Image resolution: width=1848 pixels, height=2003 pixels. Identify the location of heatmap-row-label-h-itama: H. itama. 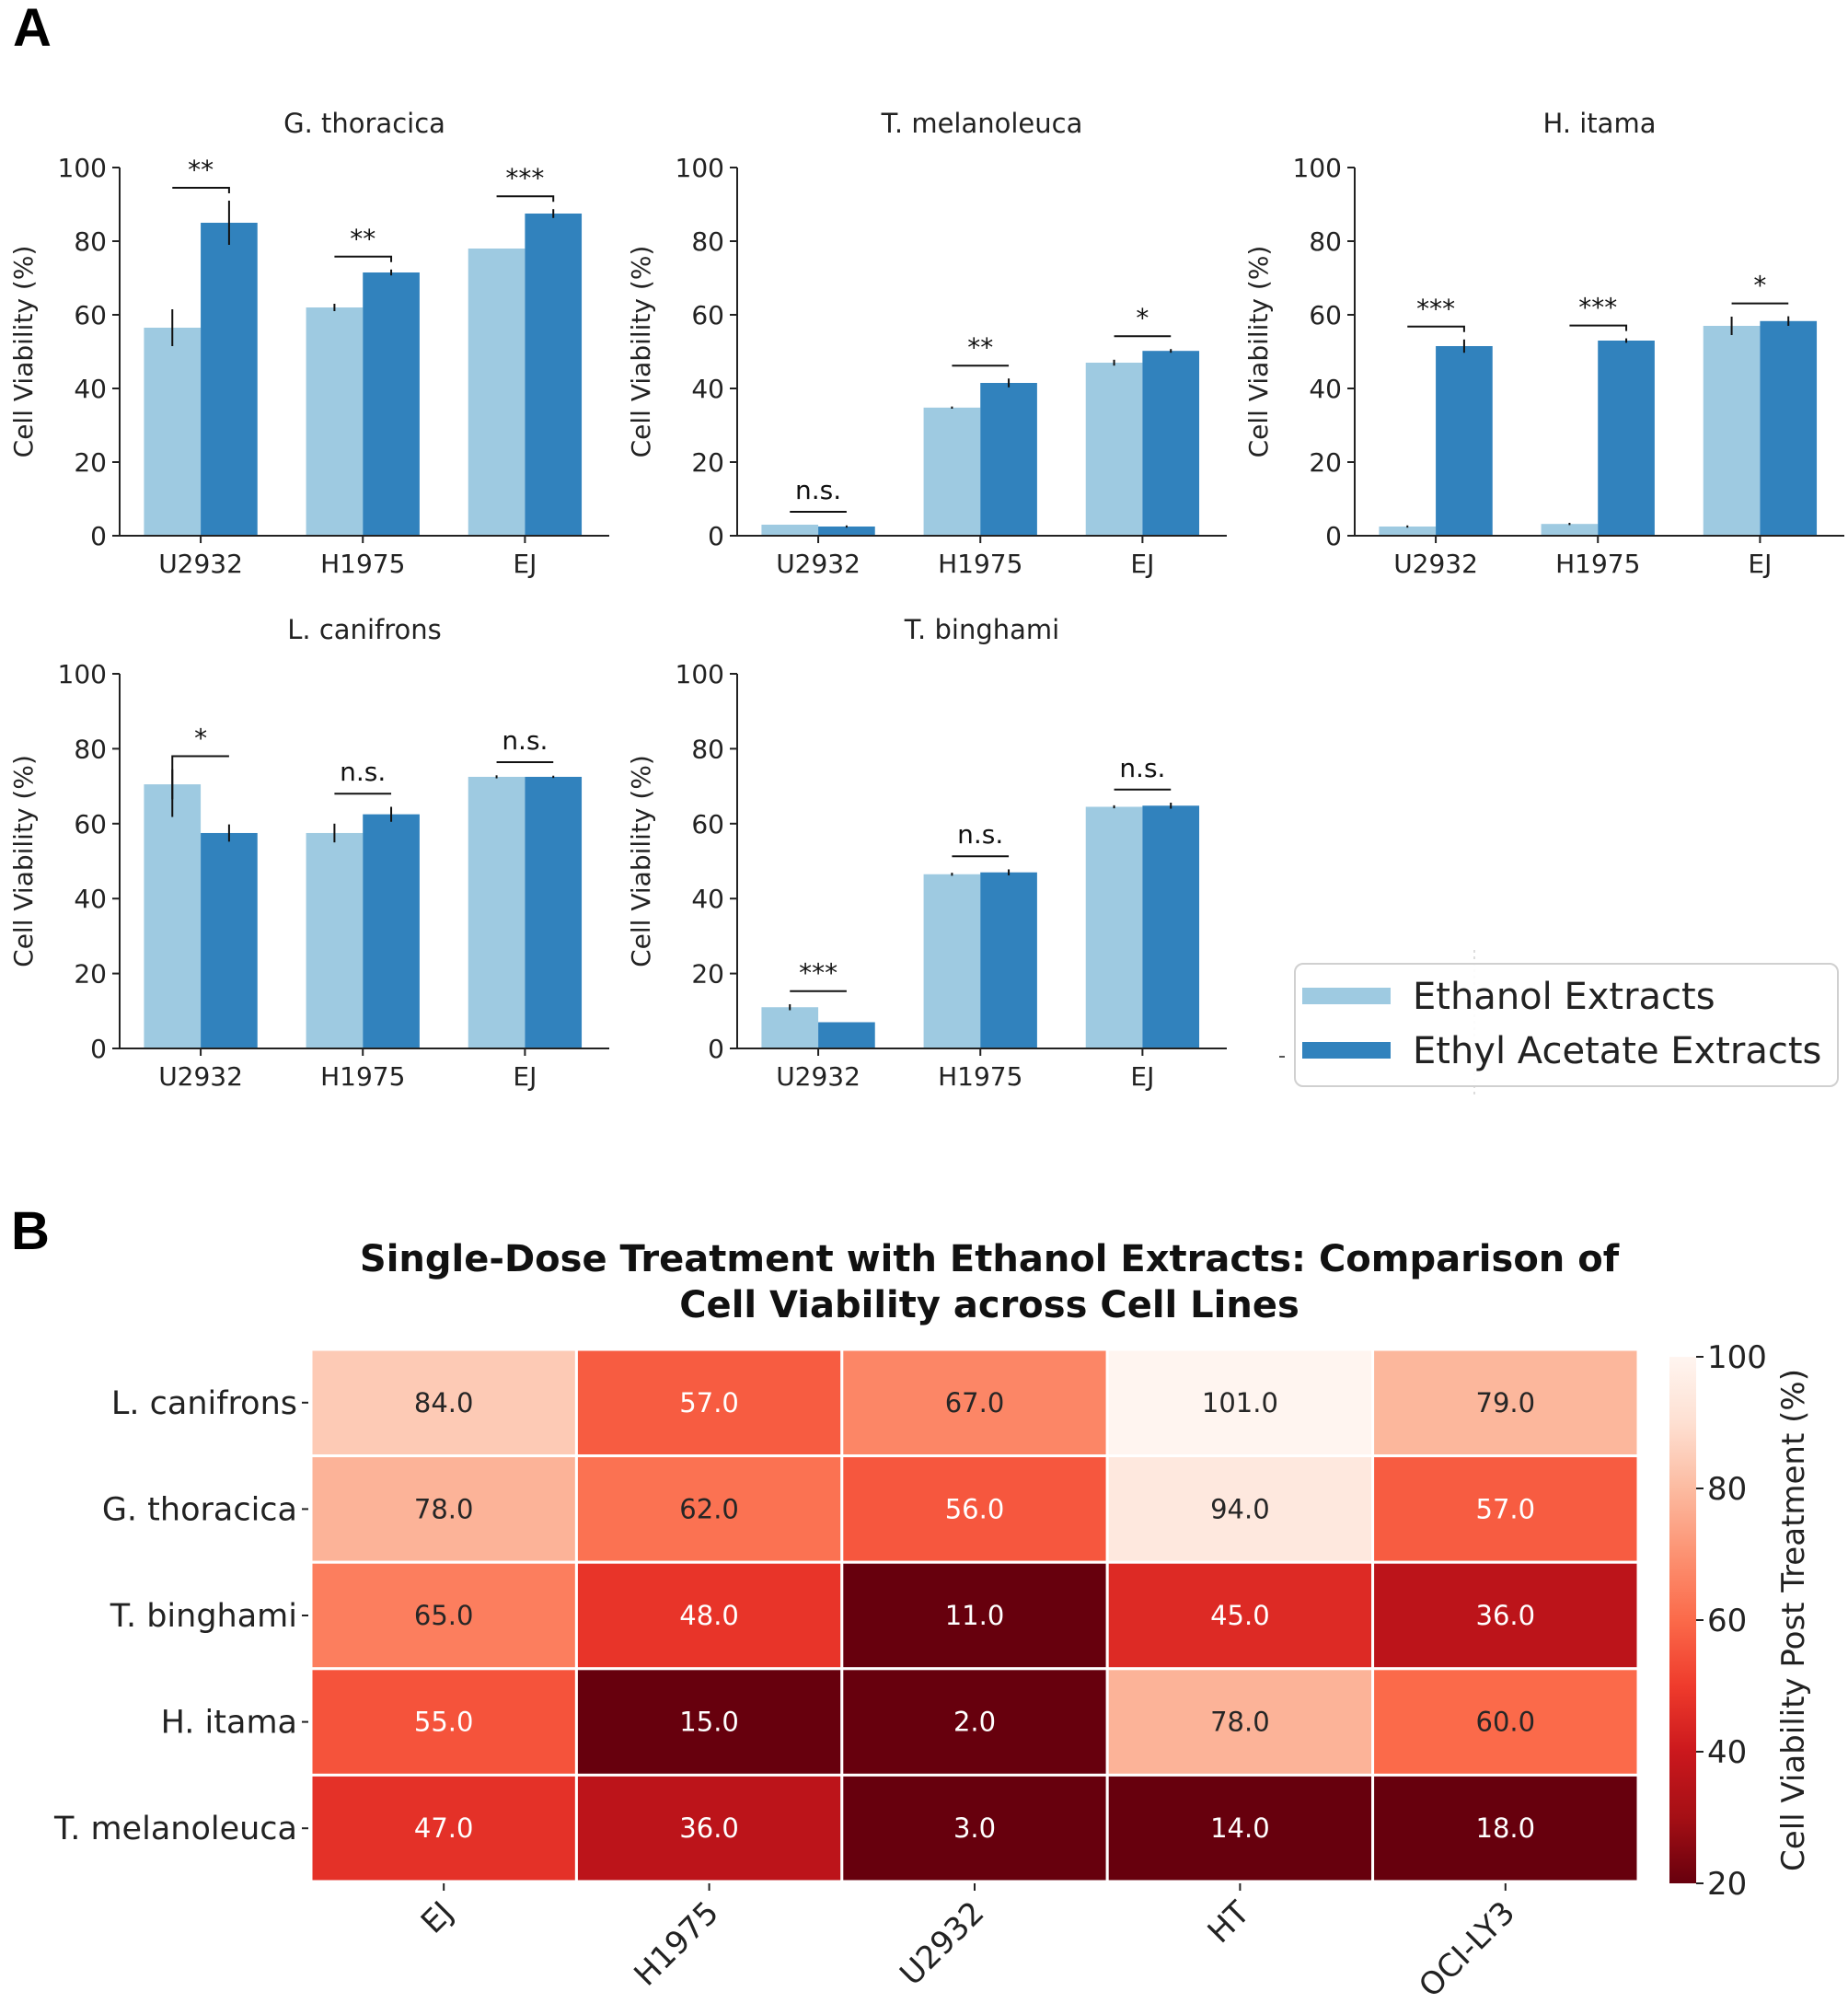
(229, 1724).